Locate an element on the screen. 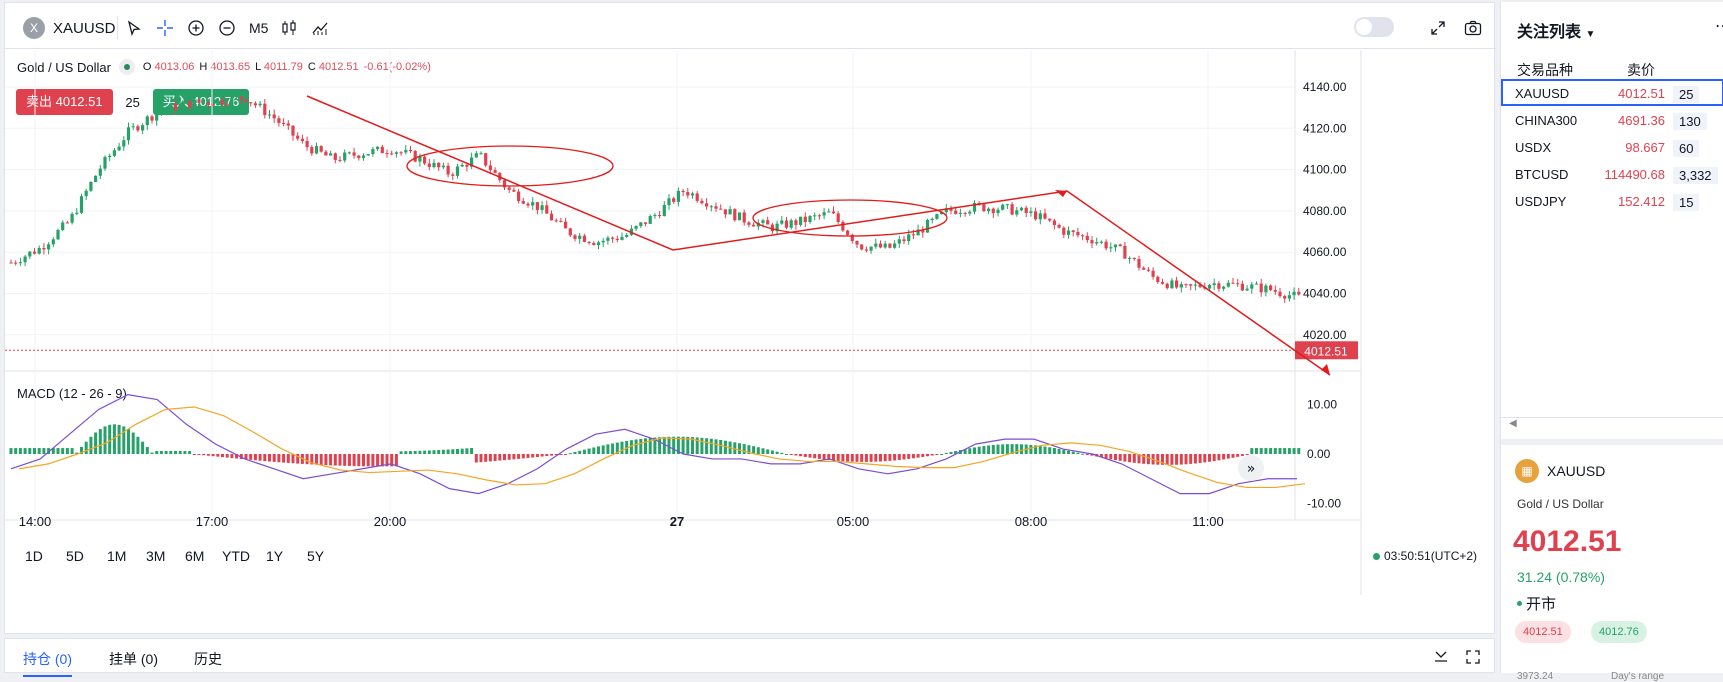 This screenshot has height=682, width=1723. trading-toggle is located at coordinates (1374, 27).